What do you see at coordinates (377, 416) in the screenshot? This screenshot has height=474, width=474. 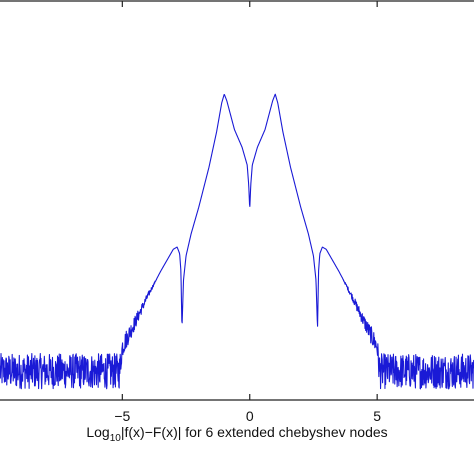 I see `x-tick-label: 5` at bounding box center [377, 416].